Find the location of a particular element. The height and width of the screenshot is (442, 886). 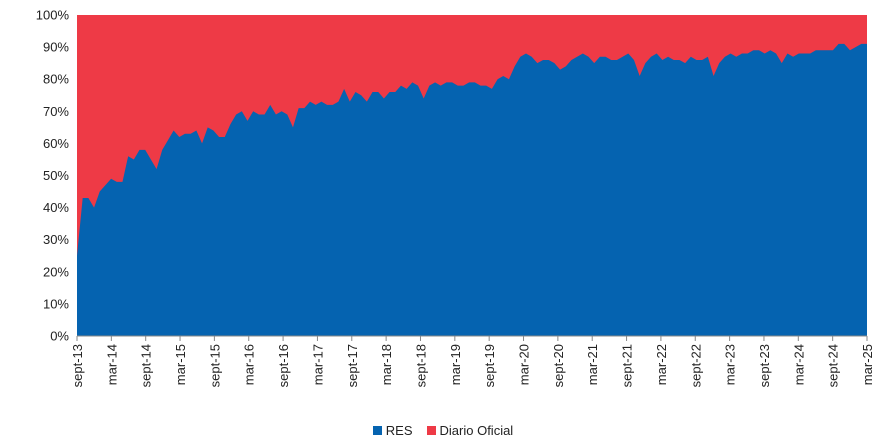

legend-item-res: RES is located at coordinates (392, 430).